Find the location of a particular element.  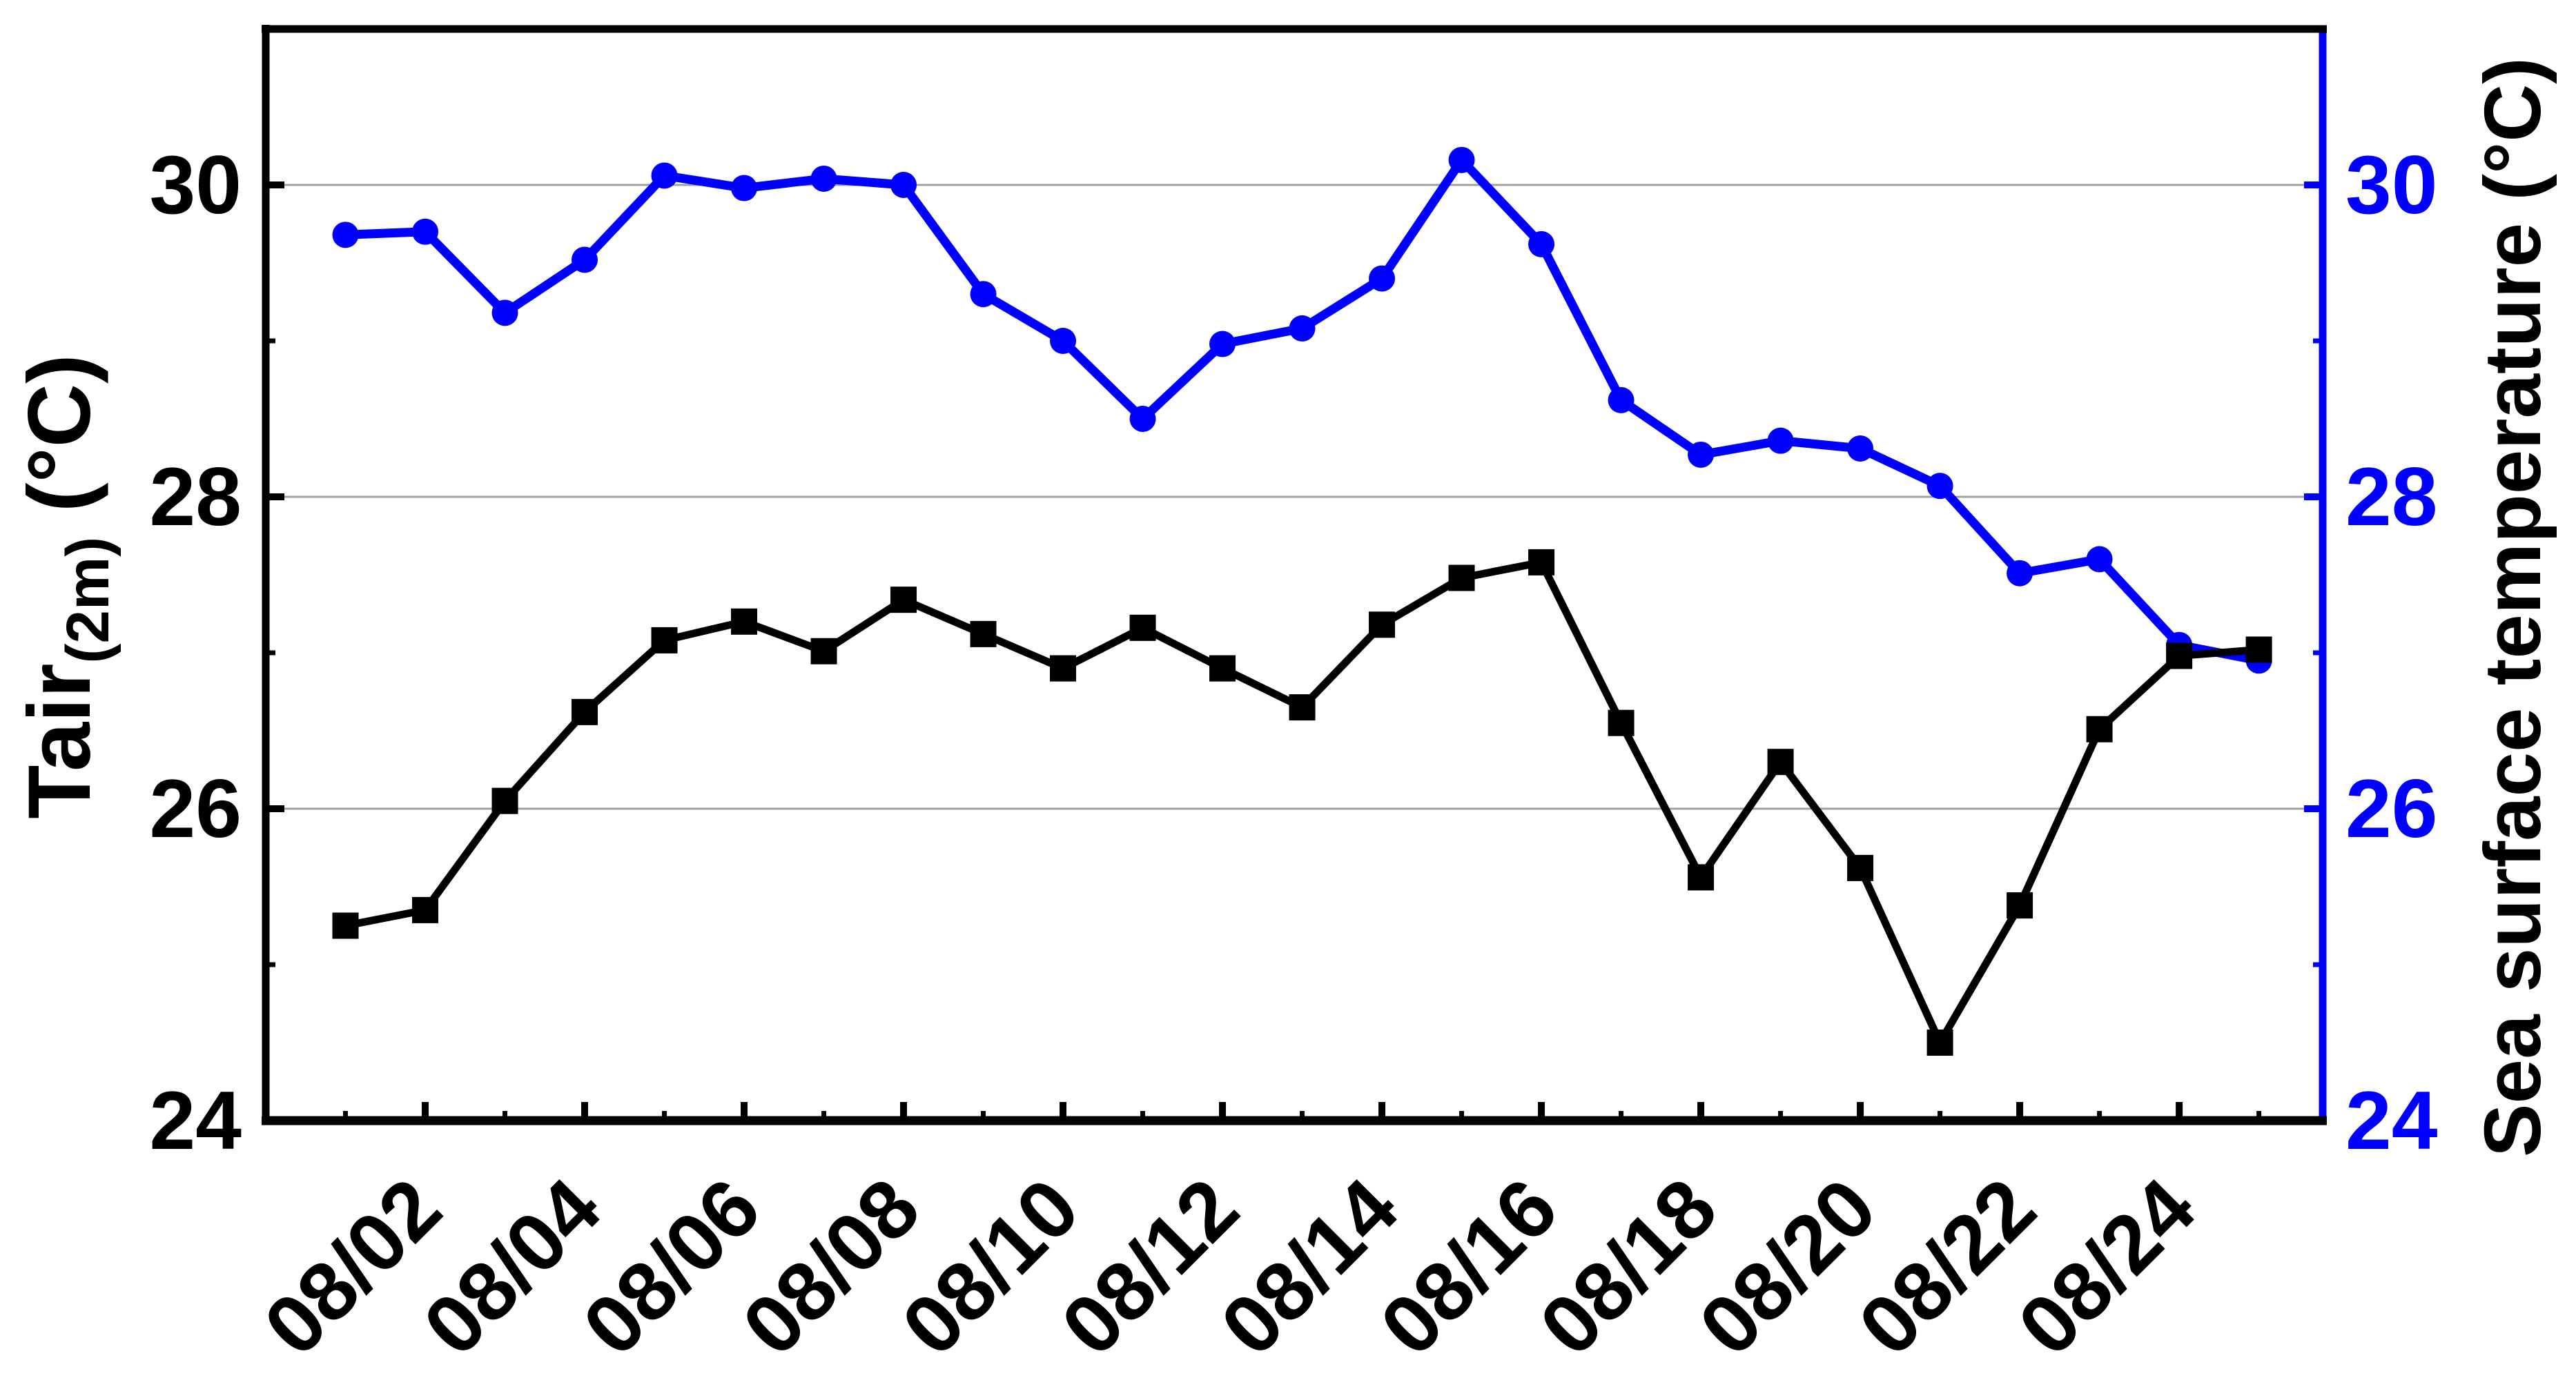

left-axis-tick-label: 30 is located at coordinates (196, 185).